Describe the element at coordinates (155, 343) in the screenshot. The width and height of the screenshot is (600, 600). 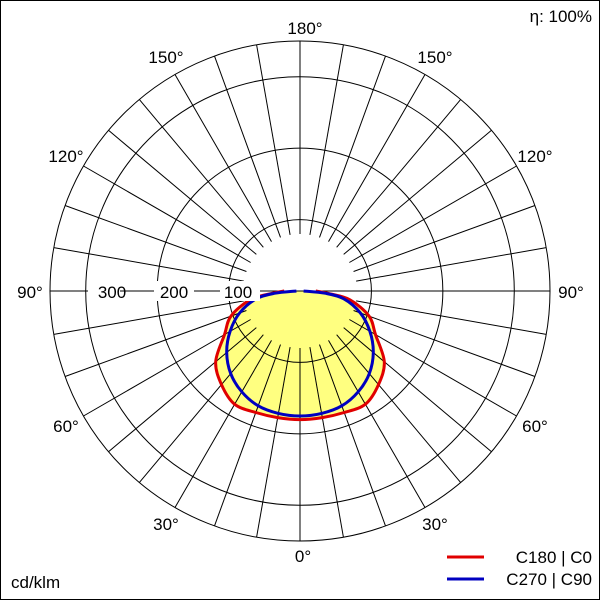
I see `grid-spoke-70-left` at that location.